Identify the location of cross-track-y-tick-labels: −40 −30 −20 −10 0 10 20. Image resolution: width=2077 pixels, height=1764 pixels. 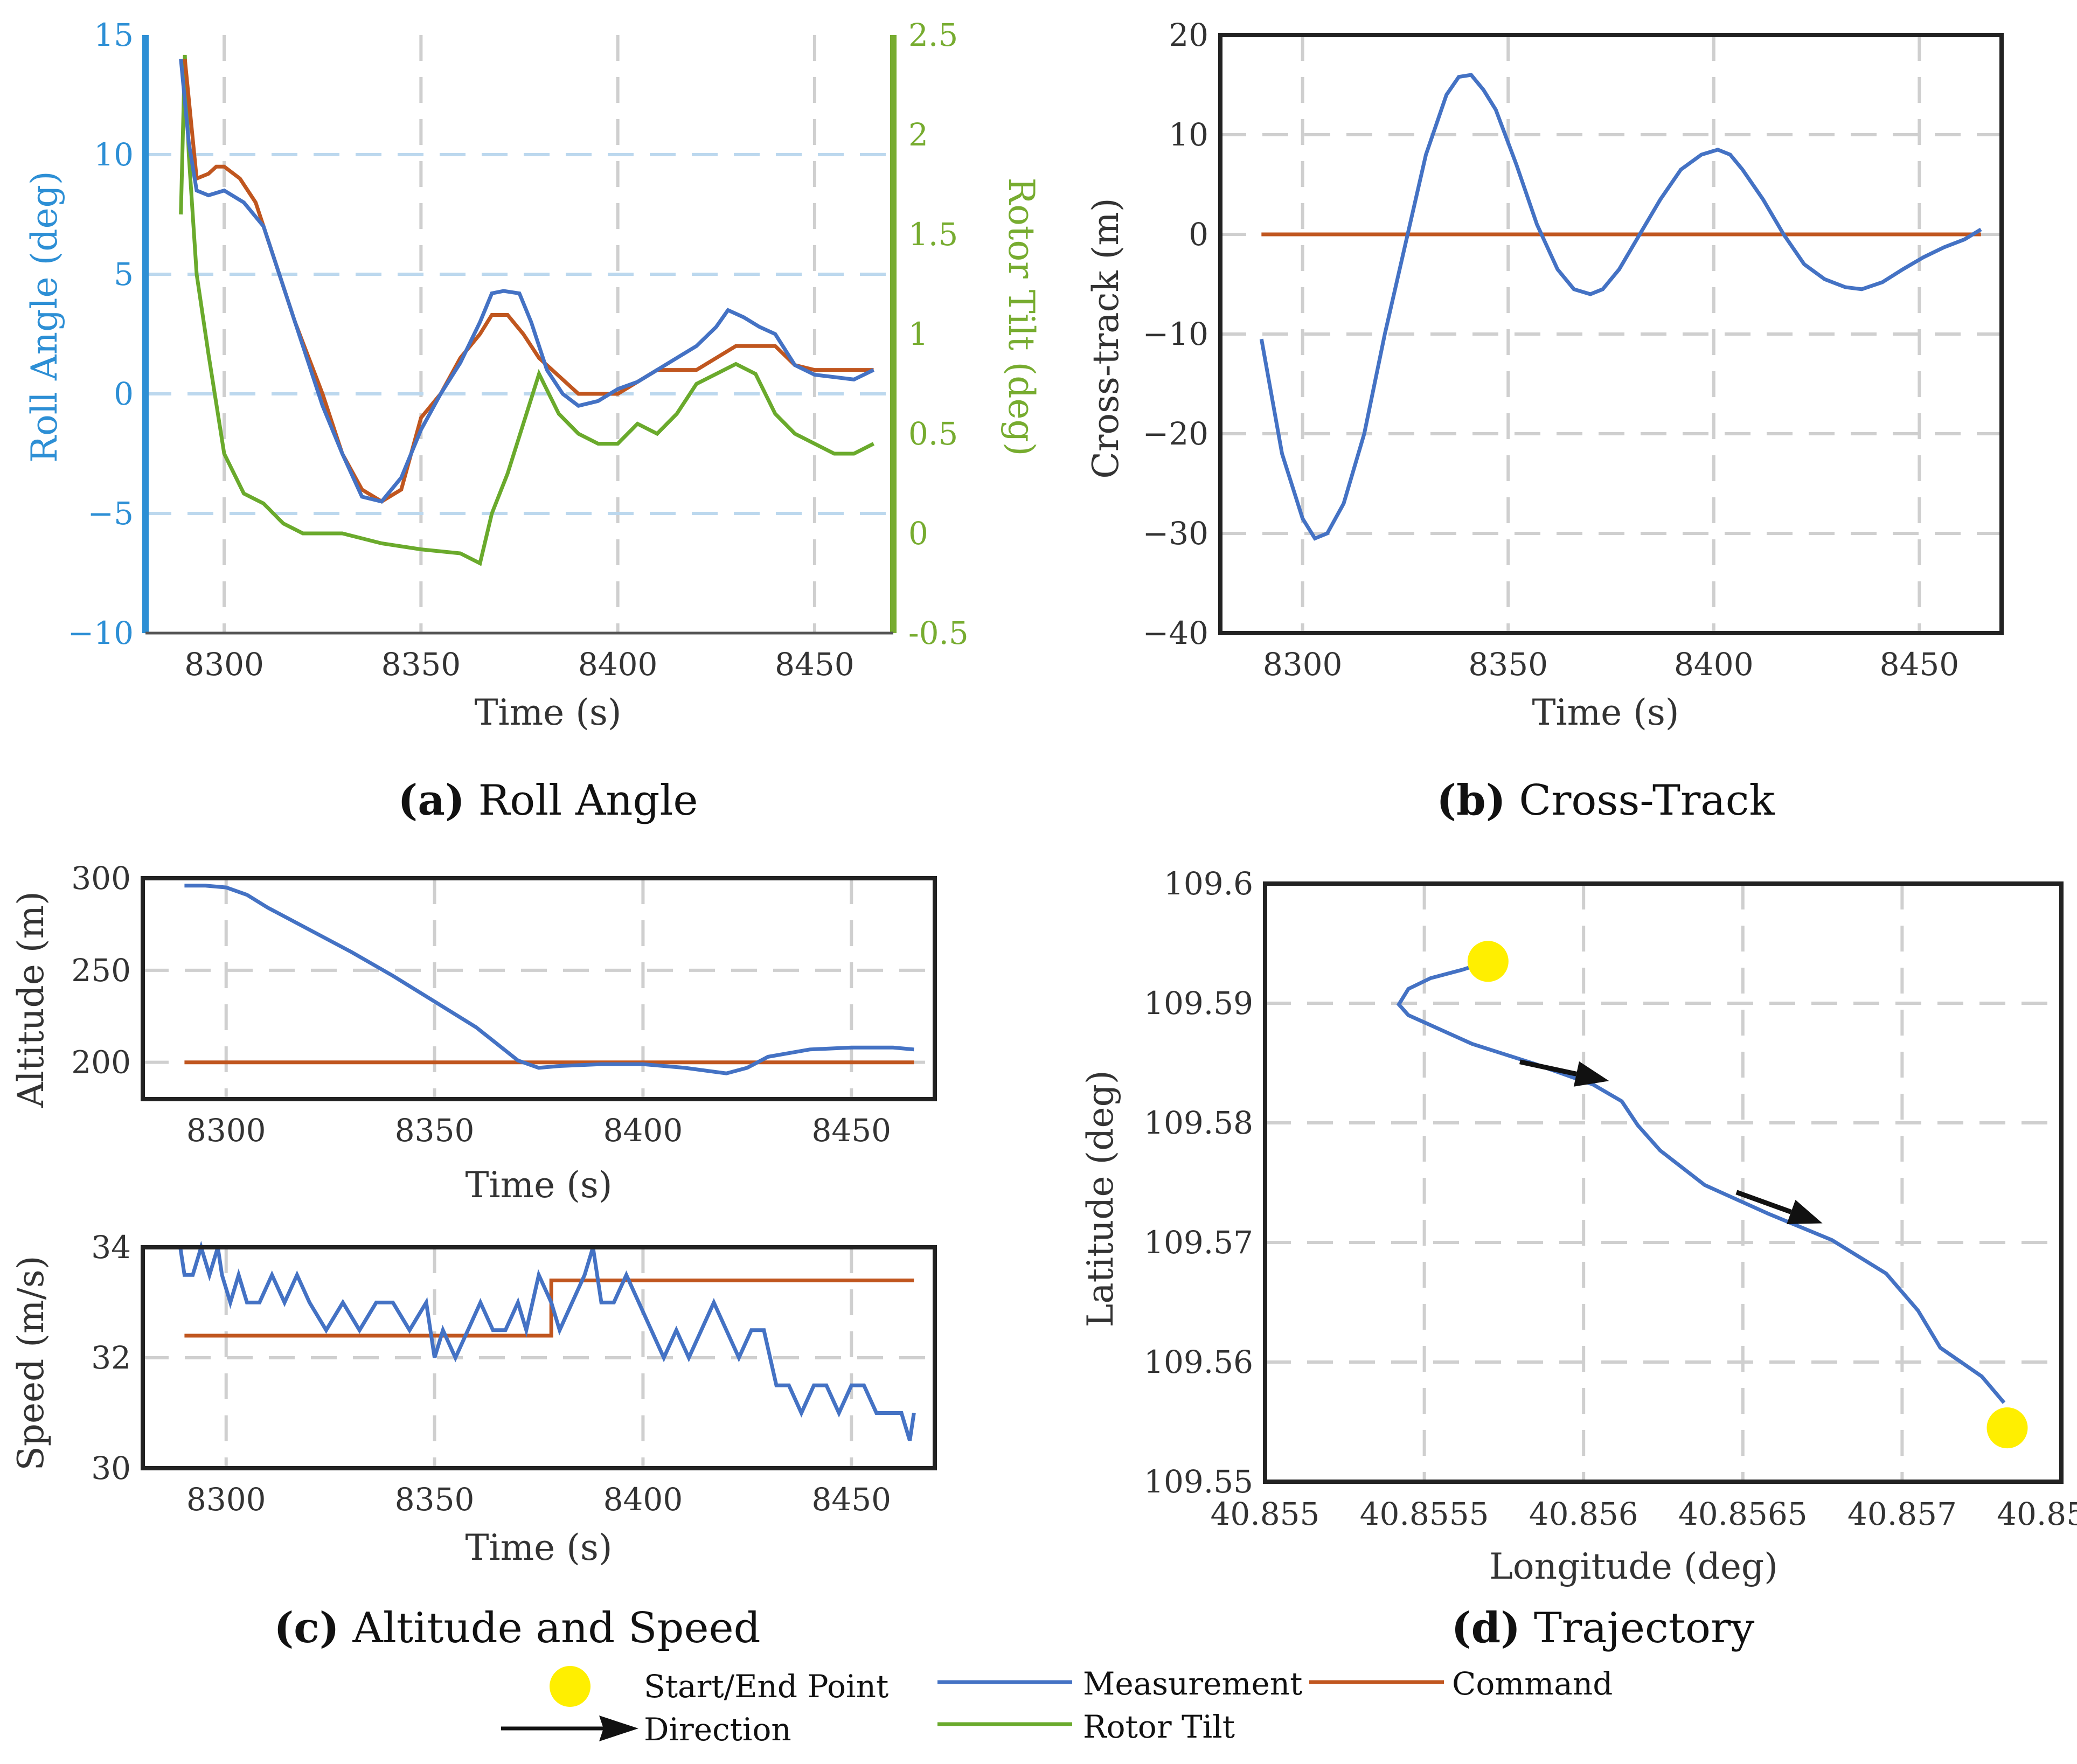
(1175, 334).